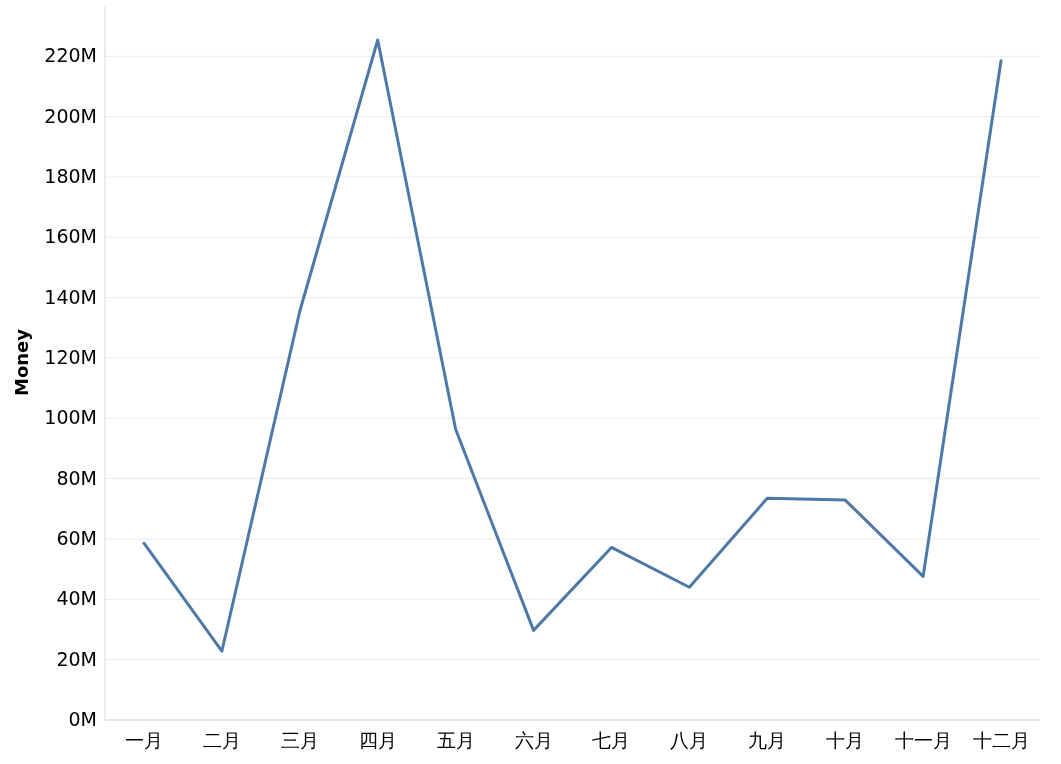 This screenshot has height=764, width=1061. I want to click on x-tick-label: 九月, so click(767, 740).